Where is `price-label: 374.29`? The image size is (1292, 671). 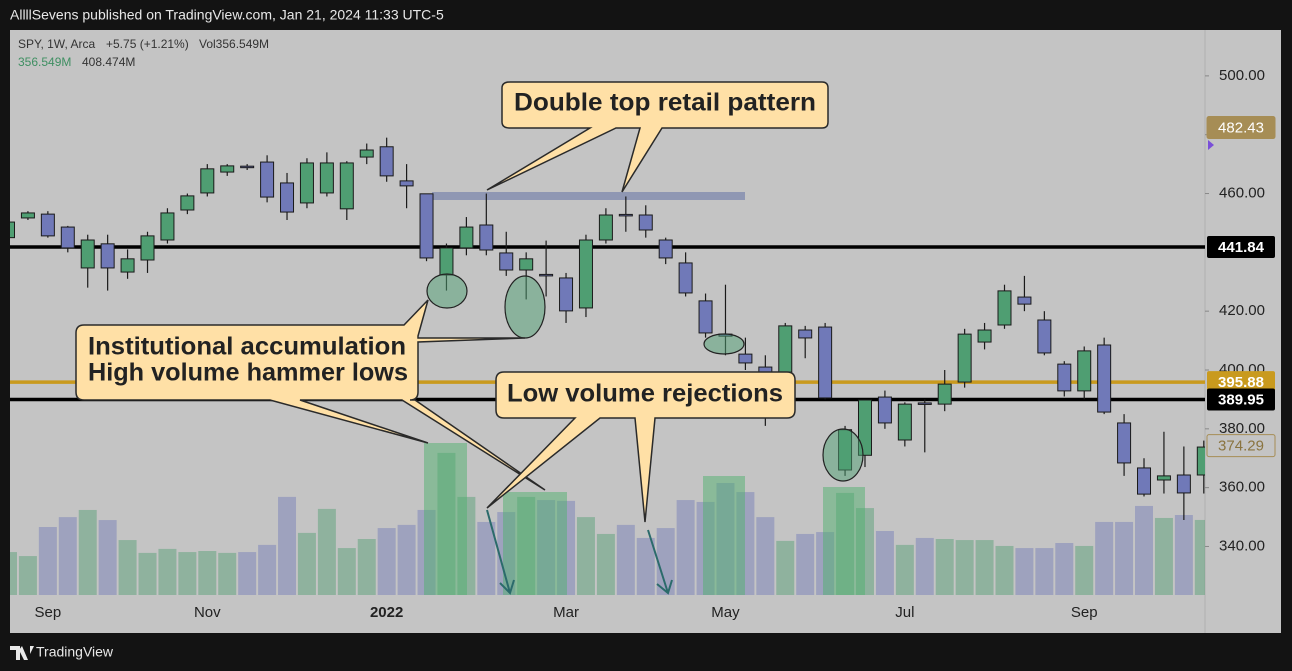
price-label: 374.29 is located at coordinates (1241, 446).